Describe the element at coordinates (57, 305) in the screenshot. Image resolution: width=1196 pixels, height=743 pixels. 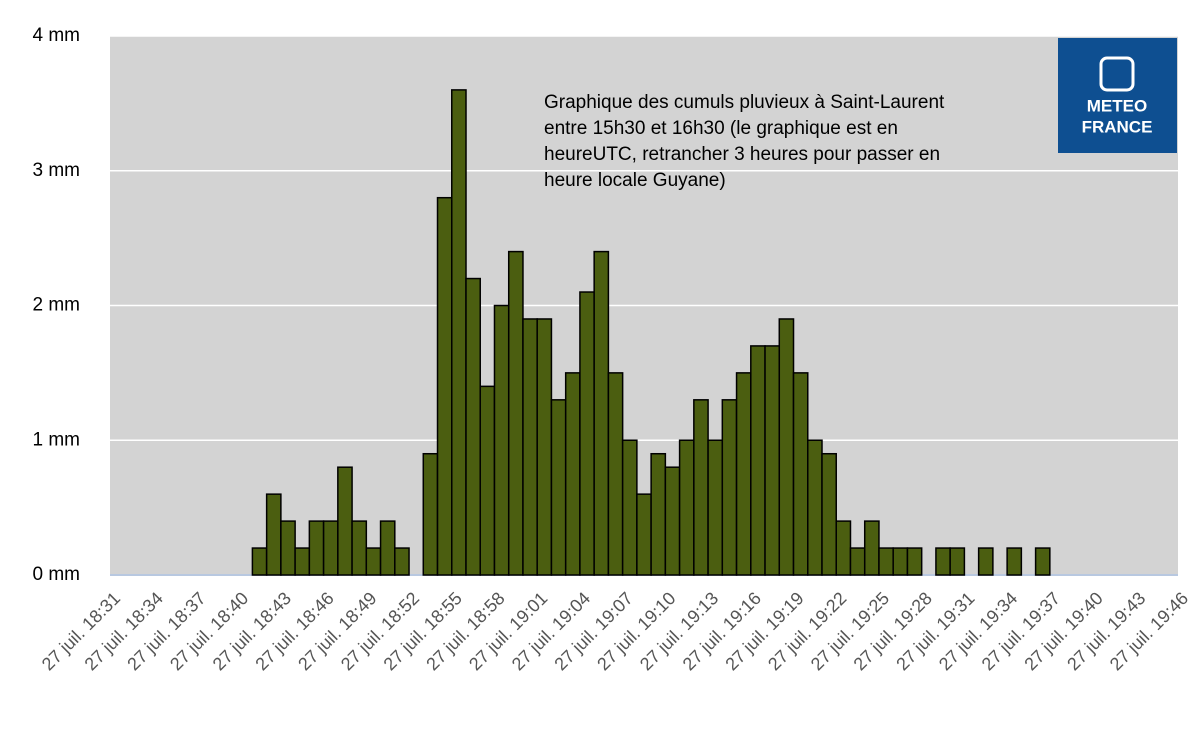
I see `y-tick-label: 2 mm` at that location.